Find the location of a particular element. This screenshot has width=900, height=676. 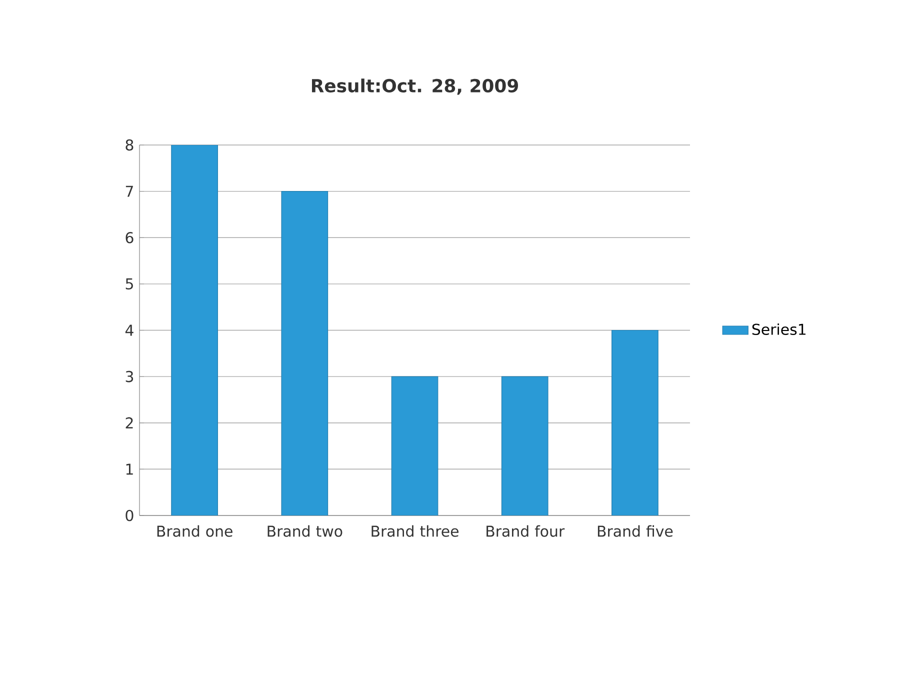

y-tick-label: 3 is located at coordinates (130, 376).